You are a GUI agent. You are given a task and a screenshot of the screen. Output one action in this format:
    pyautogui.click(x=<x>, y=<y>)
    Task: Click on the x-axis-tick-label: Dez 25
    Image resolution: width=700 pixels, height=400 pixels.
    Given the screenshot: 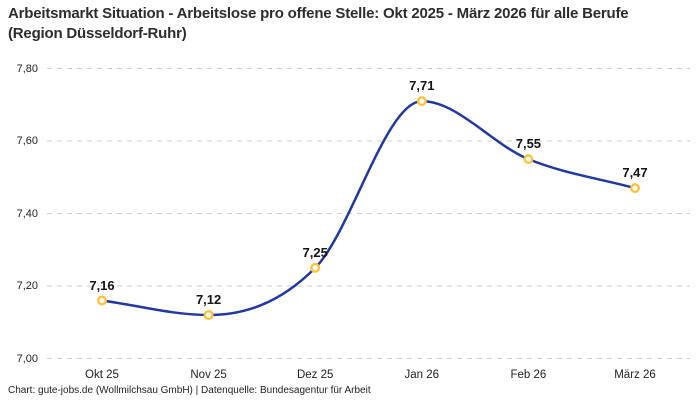 What is the action you would take?
    pyautogui.click(x=315, y=375)
    